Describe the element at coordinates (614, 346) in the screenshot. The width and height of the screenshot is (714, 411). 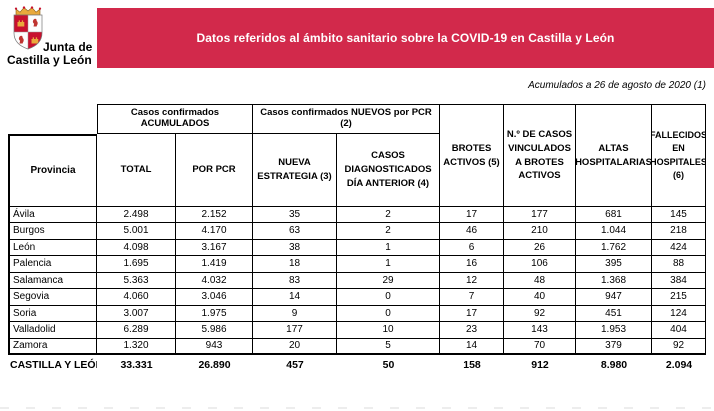
I see `value-cell: 379` at that location.